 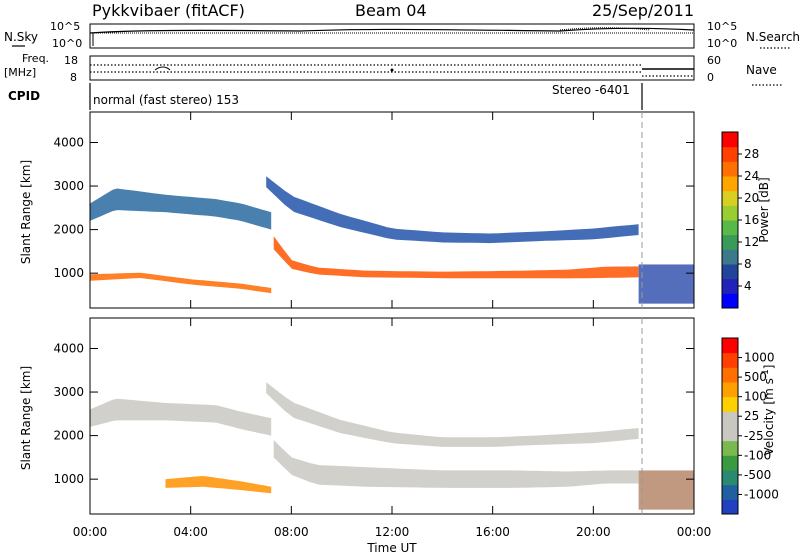 What do you see at coordinates (35, 58) in the screenshot?
I see `freq-label-line1: Freq.` at bounding box center [35, 58].